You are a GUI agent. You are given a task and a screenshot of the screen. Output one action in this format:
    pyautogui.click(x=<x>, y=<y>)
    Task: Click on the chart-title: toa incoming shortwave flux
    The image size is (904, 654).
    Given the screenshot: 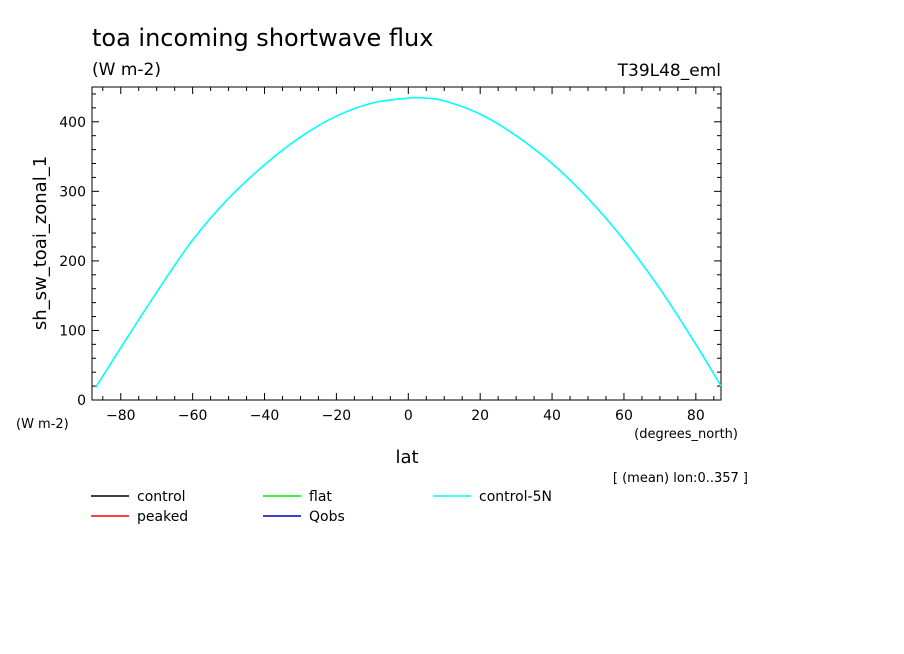 What is the action you would take?
    pyautogui.click(x=262, y=38)
    